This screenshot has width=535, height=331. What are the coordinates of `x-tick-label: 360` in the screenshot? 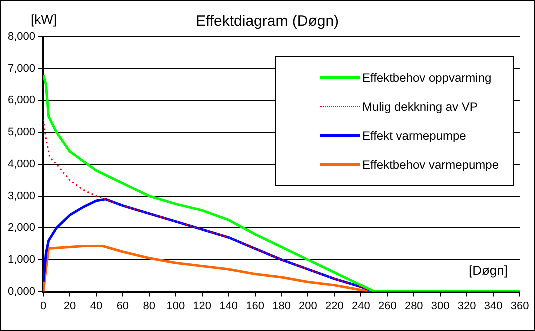 It's located at (520, 306).